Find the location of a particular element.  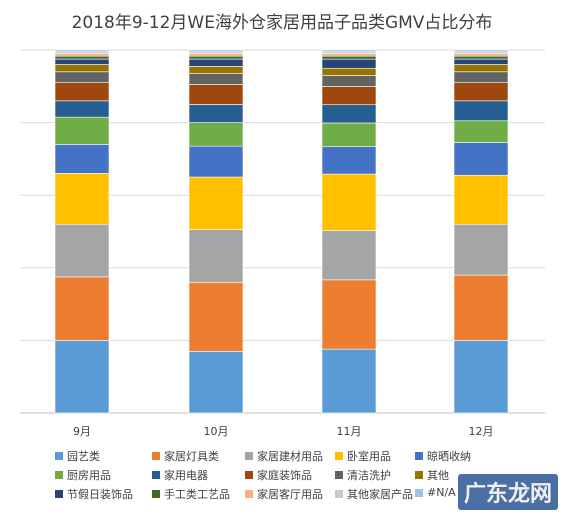

legend-item: 手工类工艺品 is located at coordinates (191, 494).